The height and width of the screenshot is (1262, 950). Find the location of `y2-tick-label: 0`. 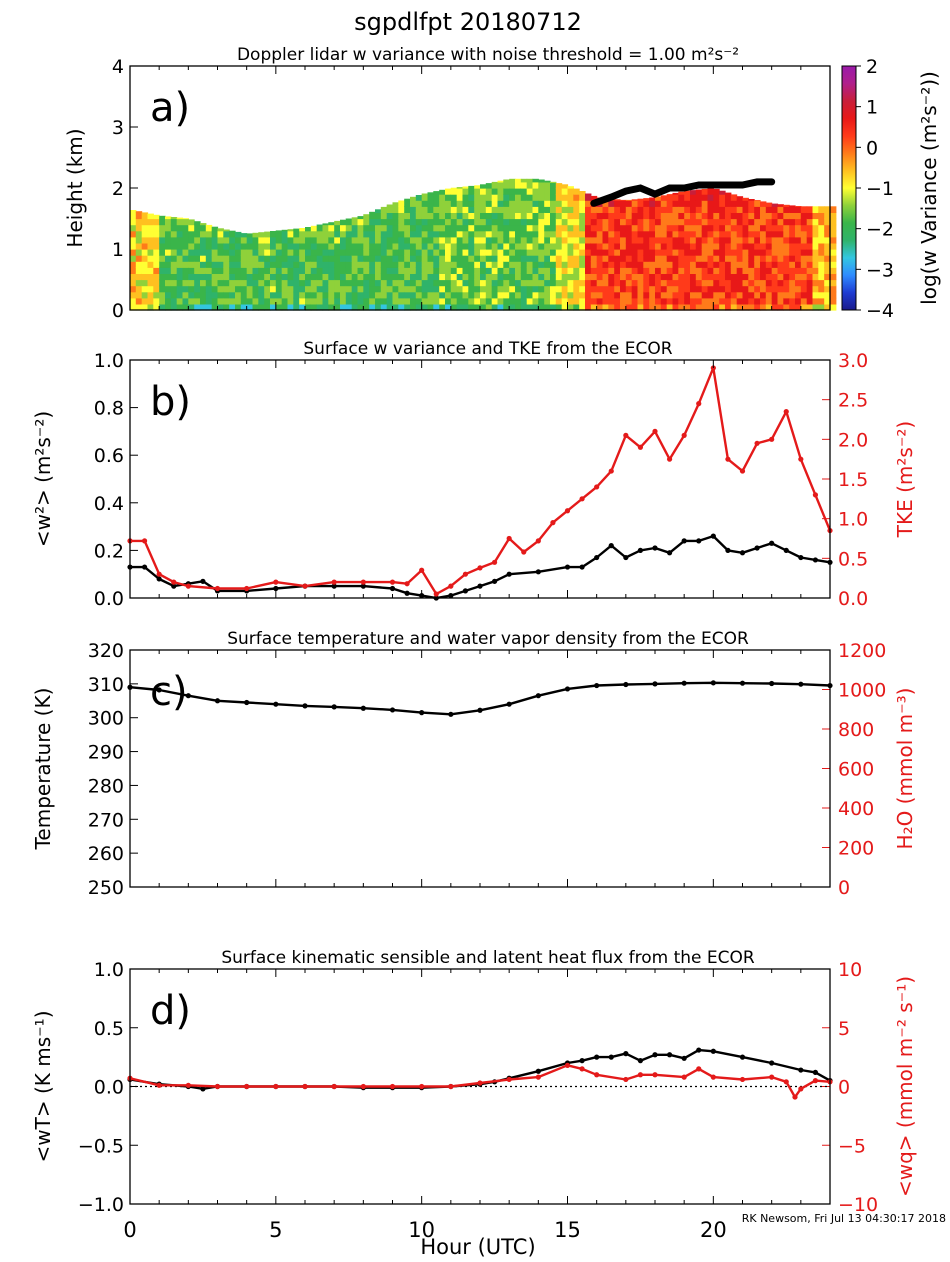

y2-tick-label: 0 is located at coordinates (844, 1088).